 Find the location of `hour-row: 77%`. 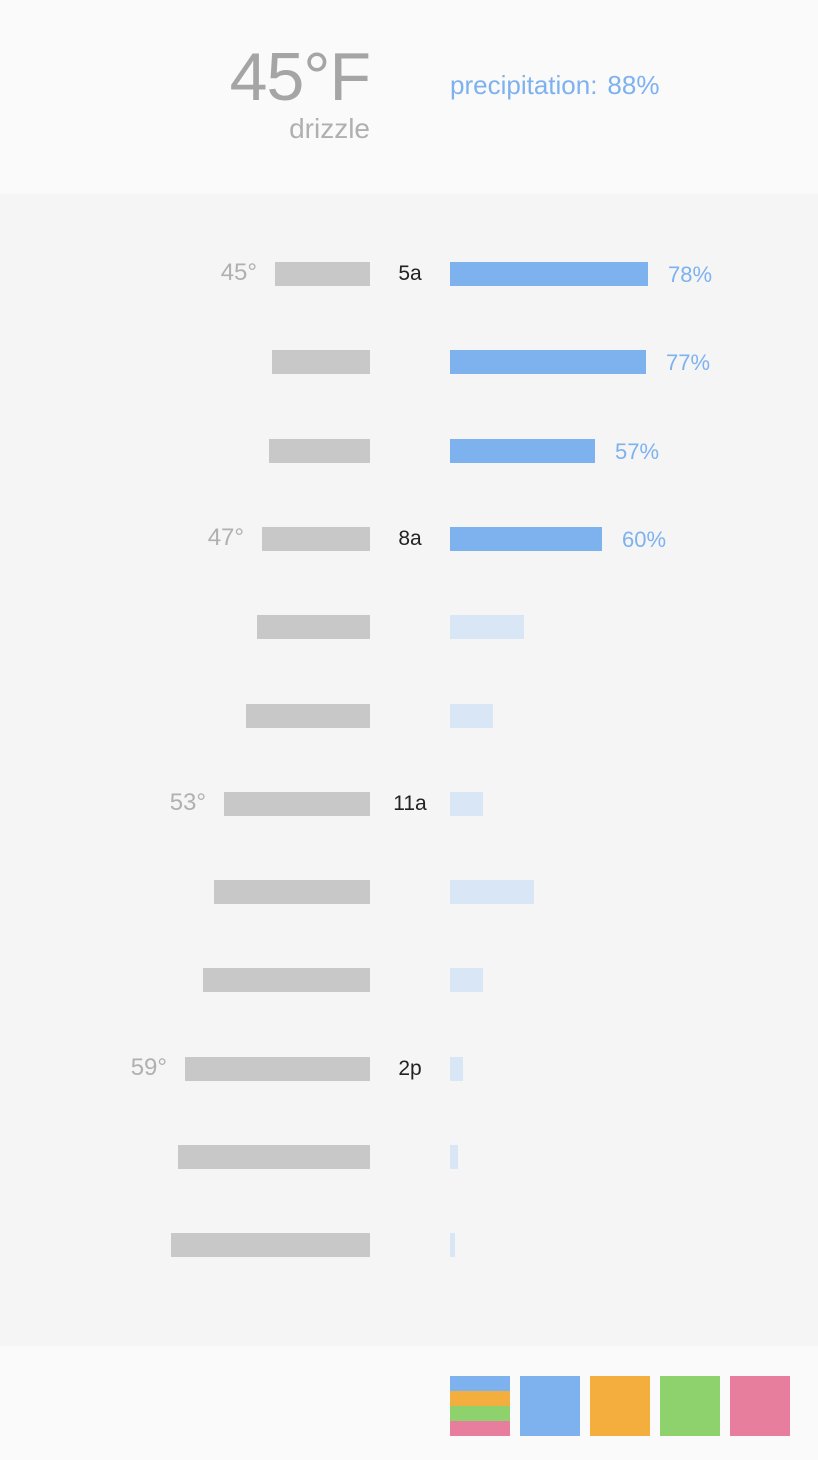

hour-row: 77% is located at coordinates (409, 362).